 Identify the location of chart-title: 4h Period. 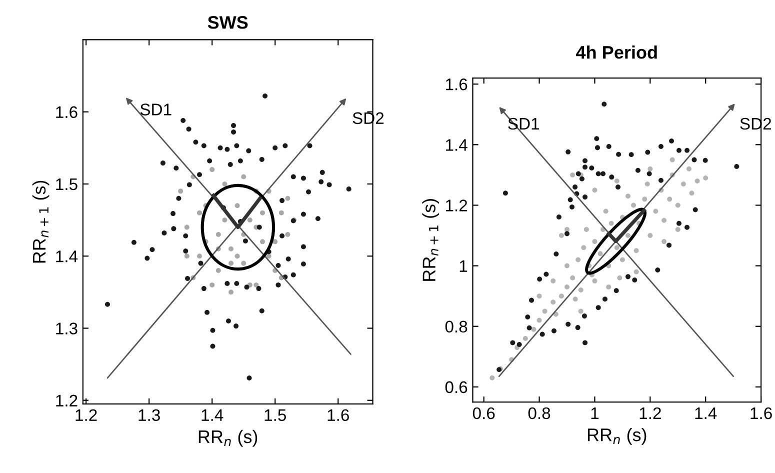
(616, 52).